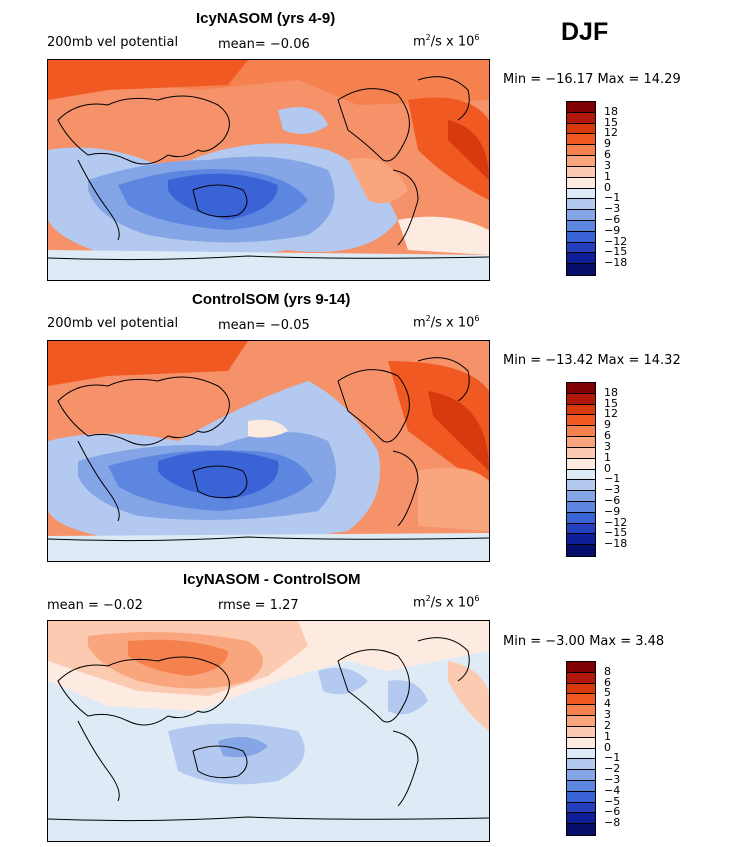 Image resolution: width=733 pixels, height=847 pixels. What do you see at coordinates (607, 693) in the screenshot?
I see `colorbar-tick-label: 5` at bounding box center [607, 693].